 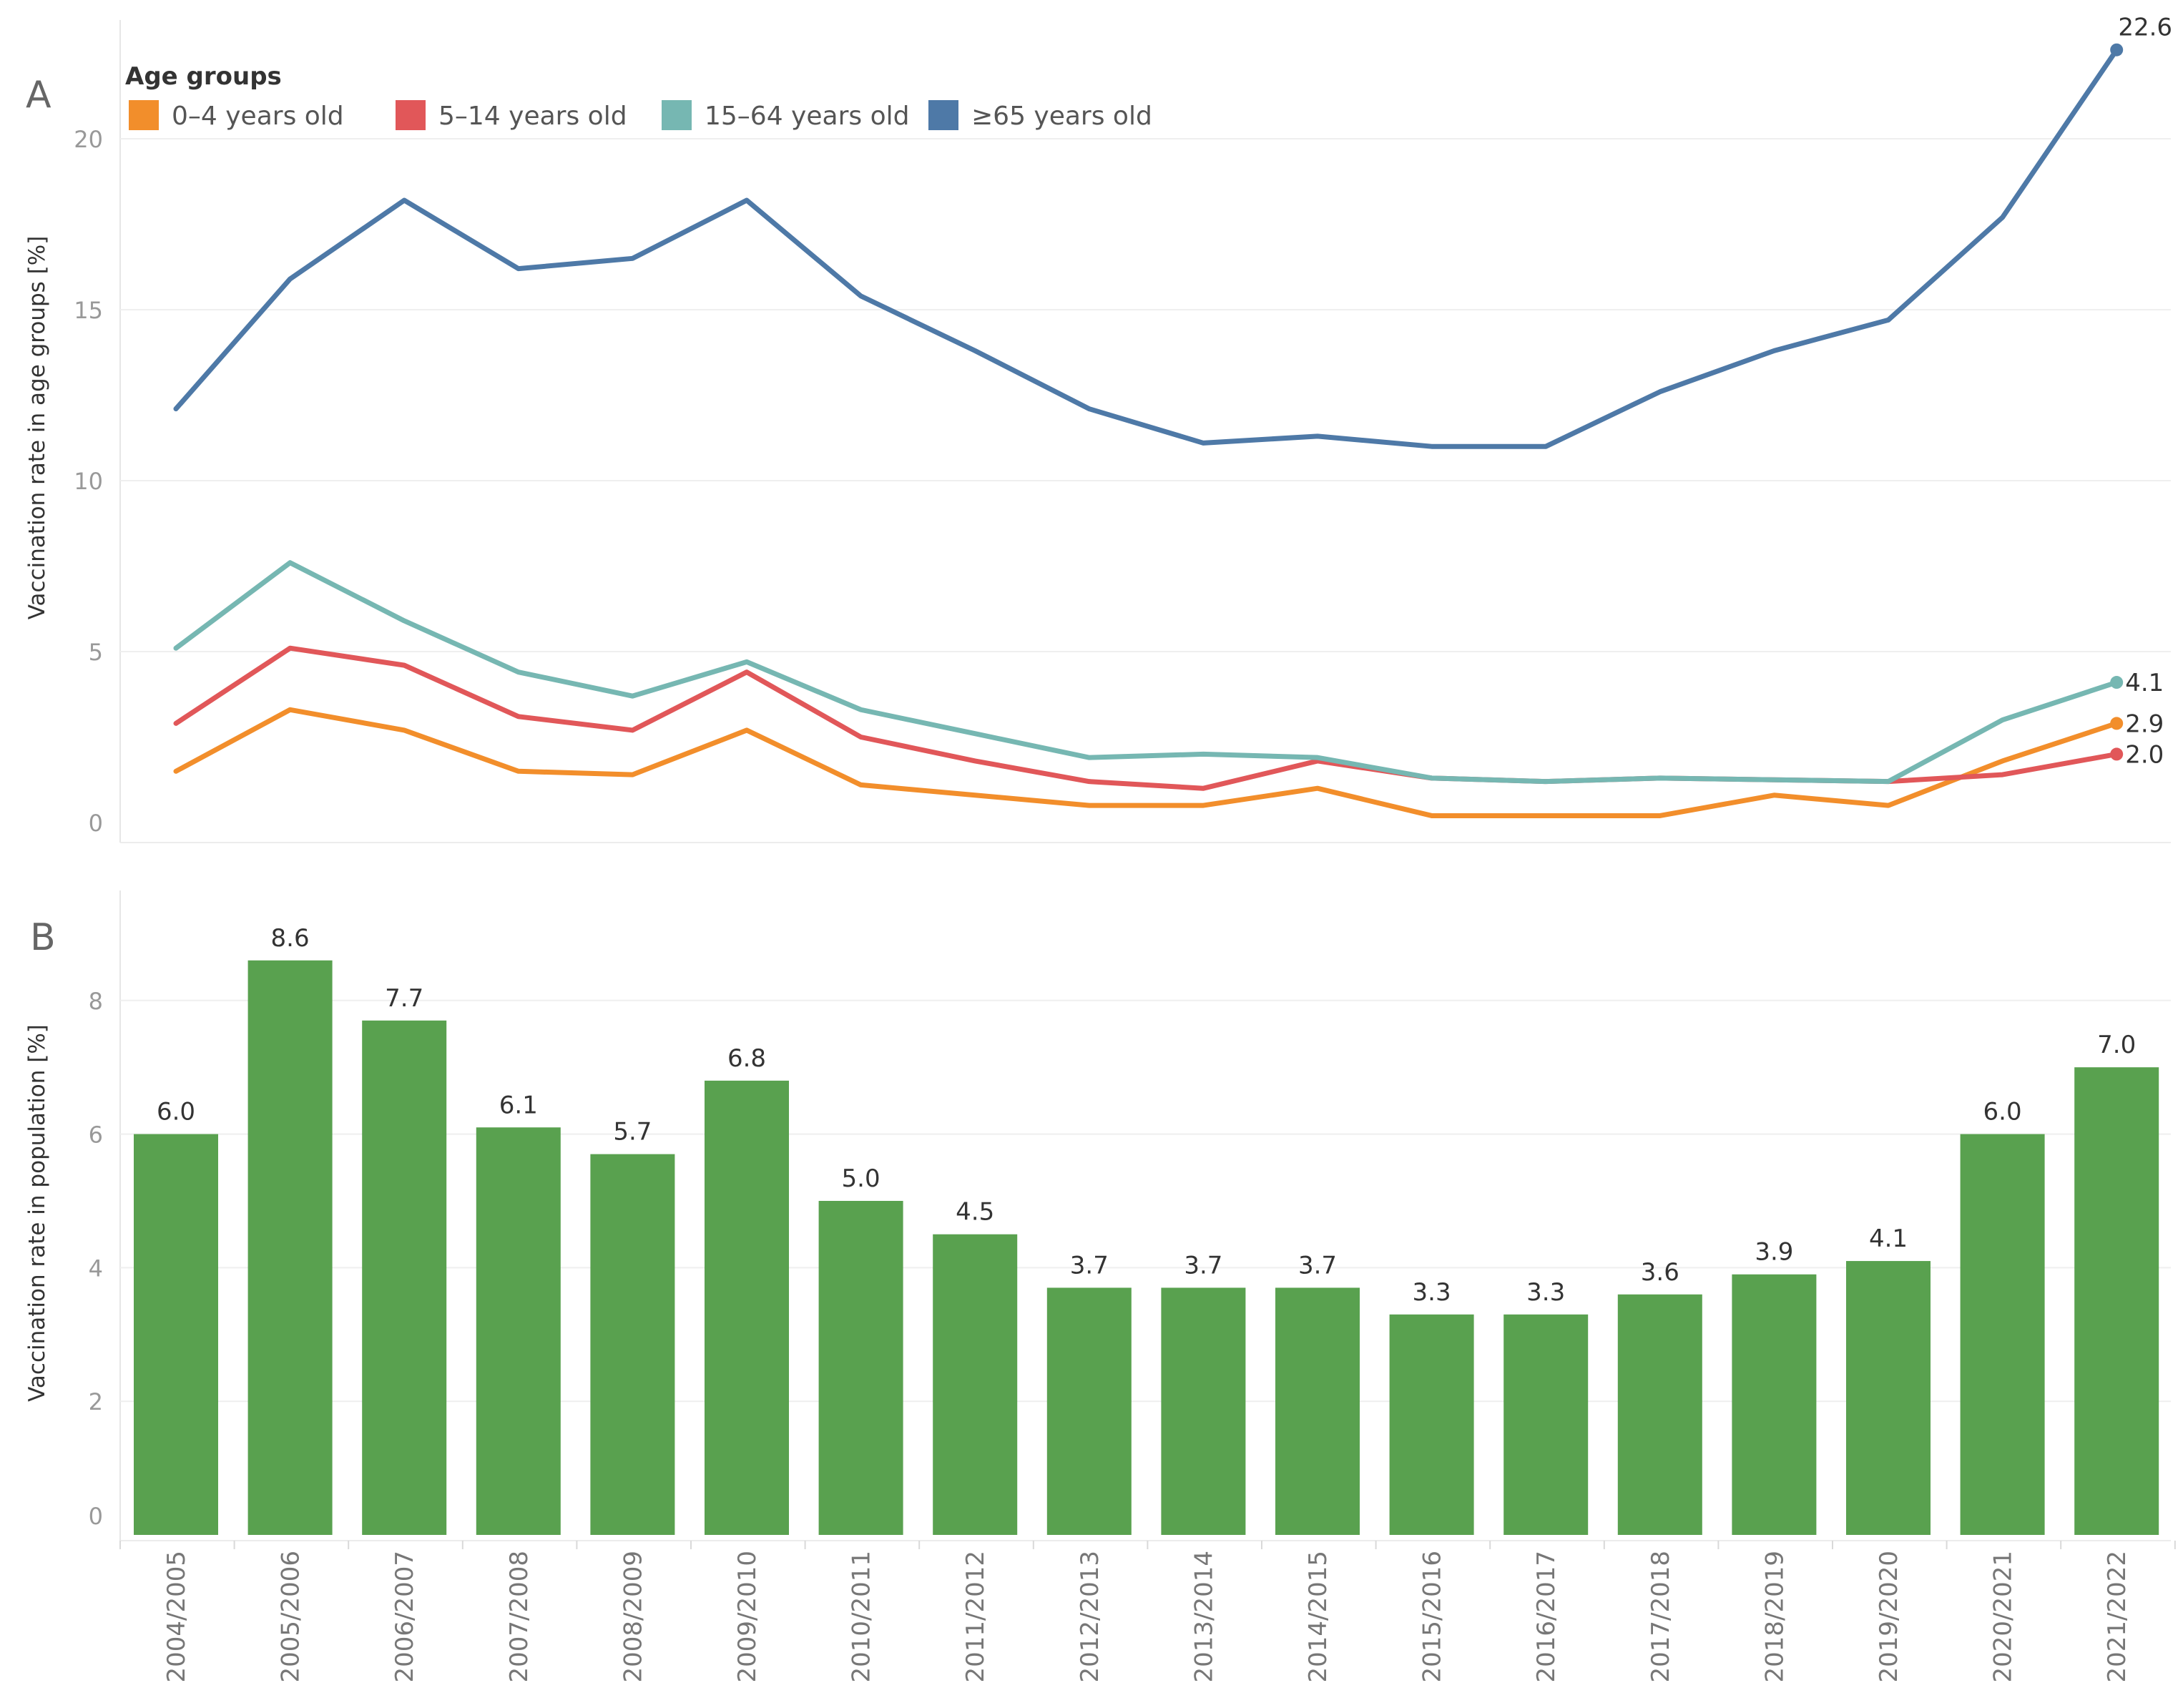 I want to click on bar-value-label-2010-2011: 5.0, so click(x=861, y=1178).